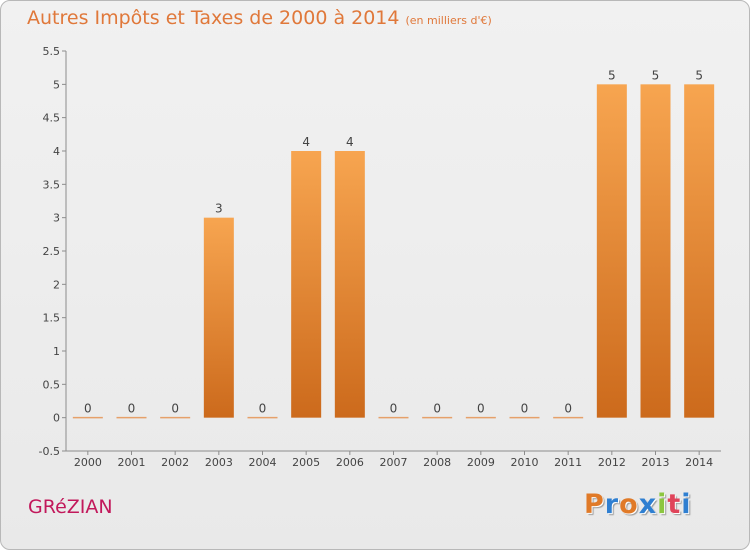 The width and height of the screenshot is (750, 550). What do you see at coordinates (52, 251) in the screenshot?
I see `y-tick-label: 2.5` at bounding box center [52, 251].